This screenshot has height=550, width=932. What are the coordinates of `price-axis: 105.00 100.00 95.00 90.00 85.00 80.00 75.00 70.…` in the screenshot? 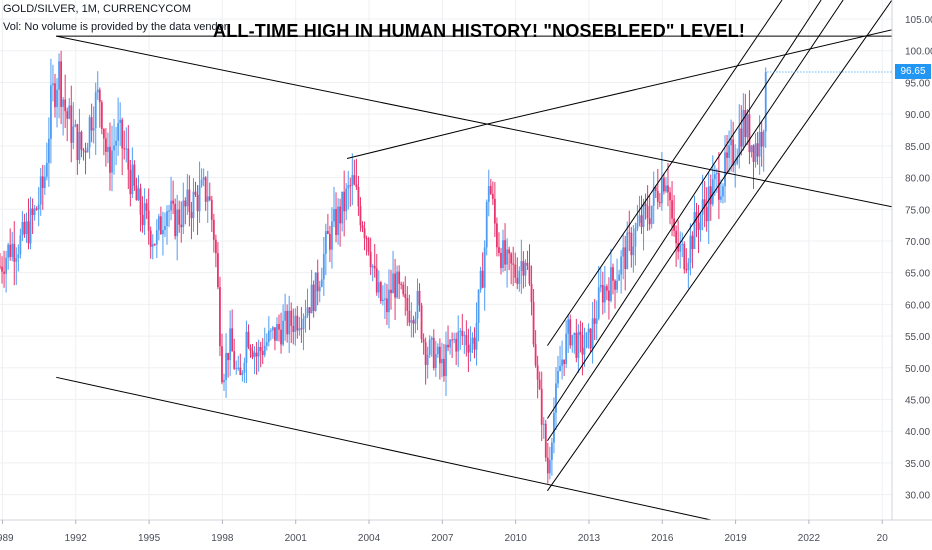 It's located at (911, 260).